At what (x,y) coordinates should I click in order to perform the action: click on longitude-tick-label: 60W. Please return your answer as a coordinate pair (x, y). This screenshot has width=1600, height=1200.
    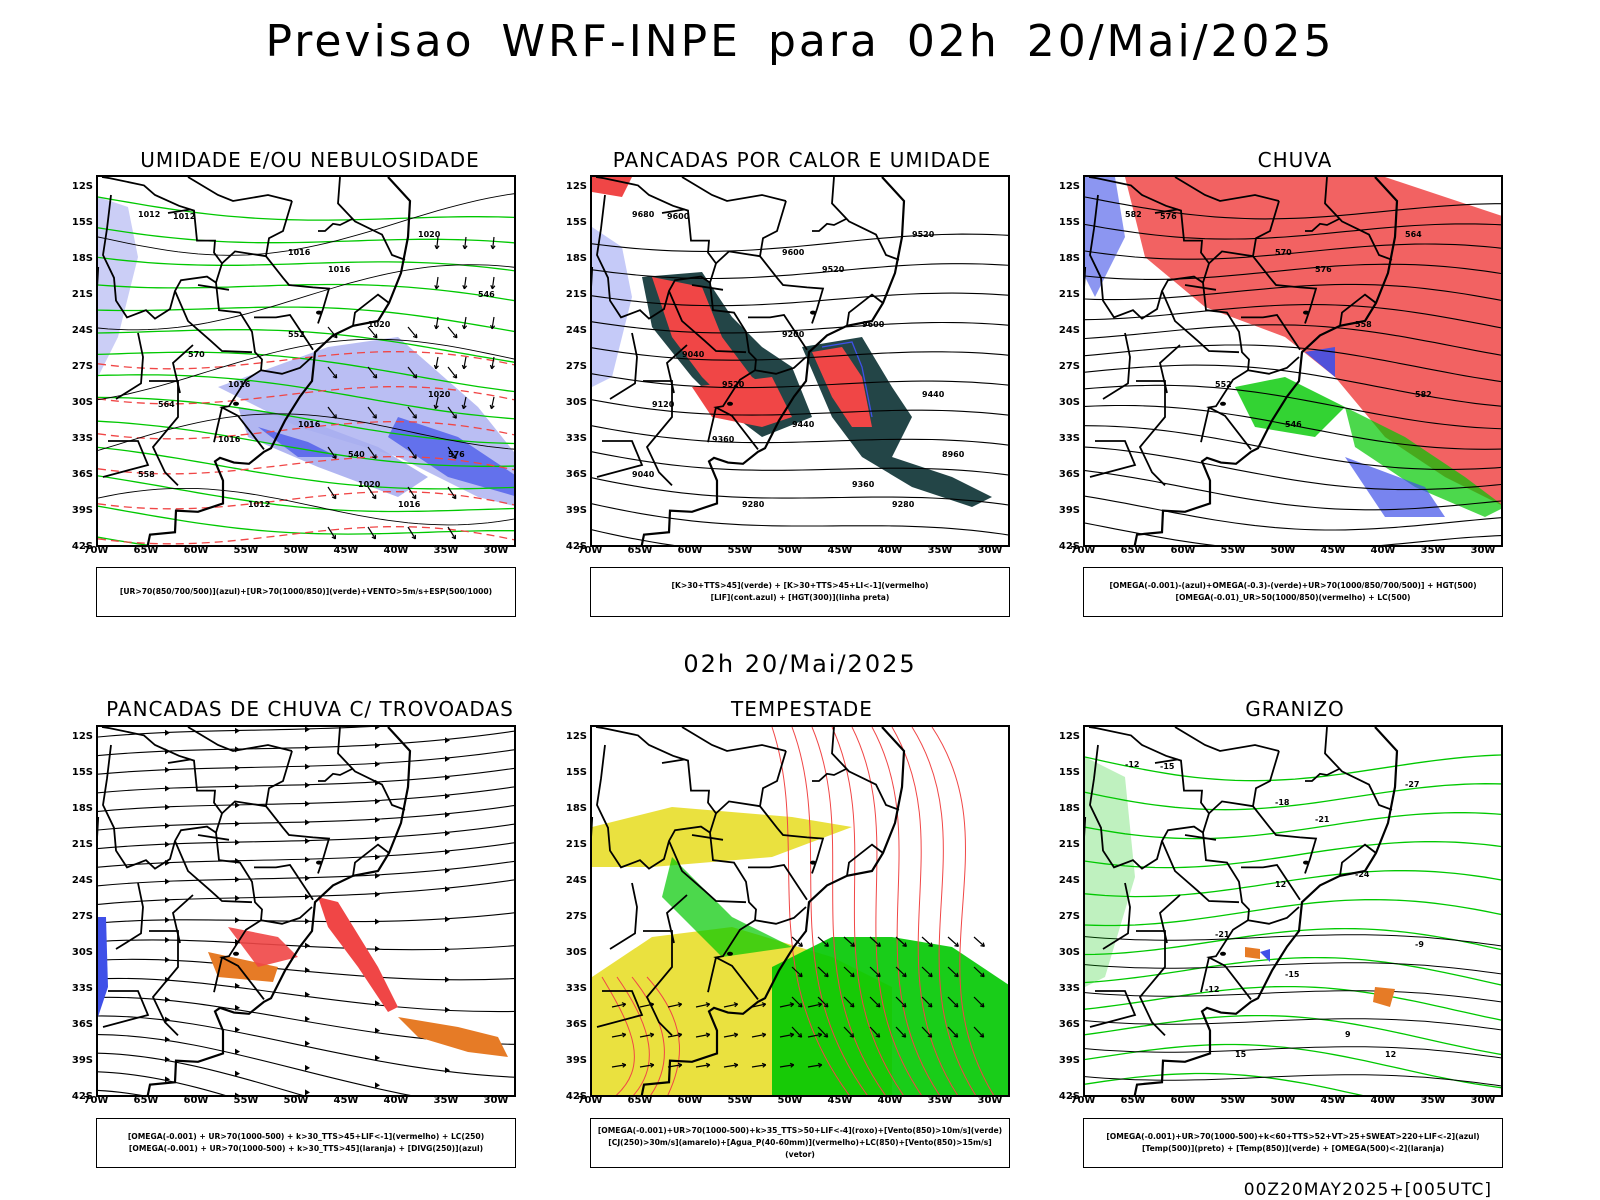
    Looking at the image, I should click on (1183, 1100).